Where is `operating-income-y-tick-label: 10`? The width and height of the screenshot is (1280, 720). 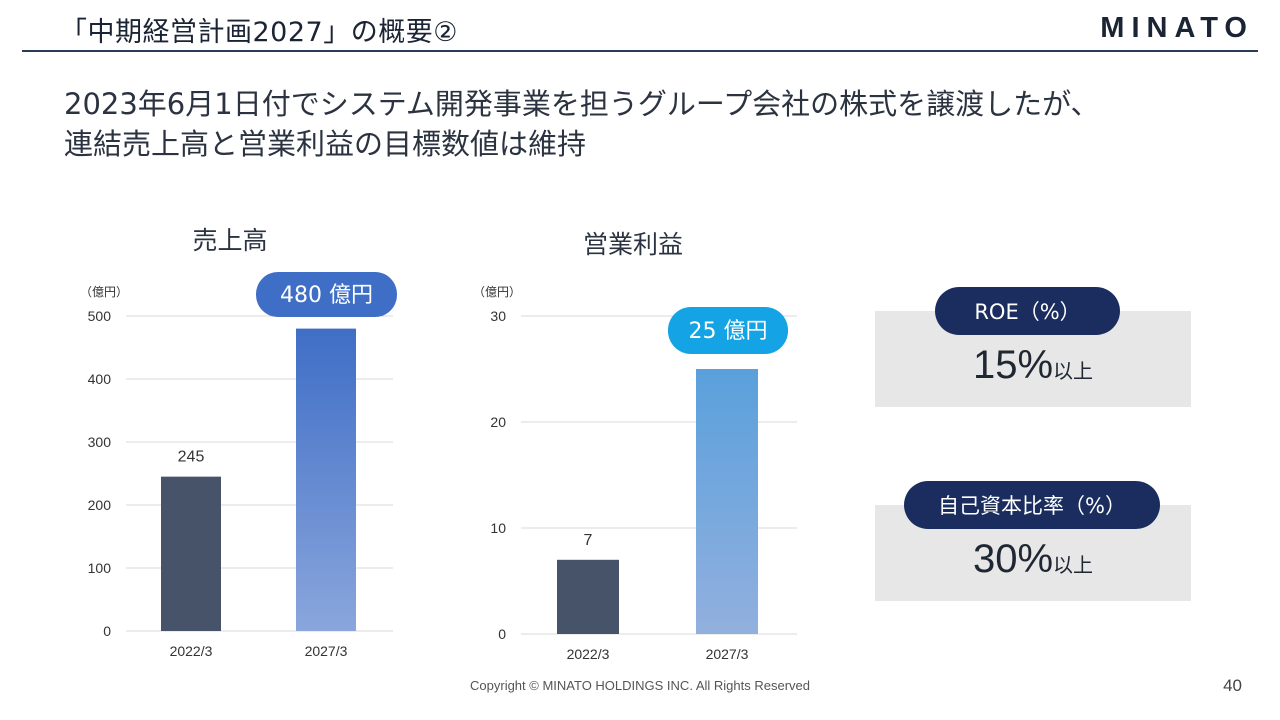
operating-income-y-tick-label: 10 is located at coordinates (498, 528).